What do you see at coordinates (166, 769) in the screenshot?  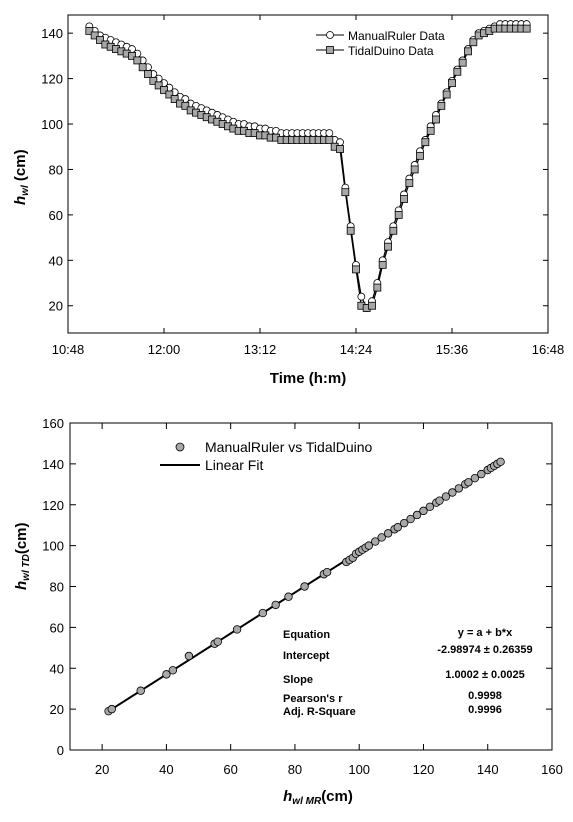 I see `bottom-x-tick-label: 40` at bounding box center [166, 769].